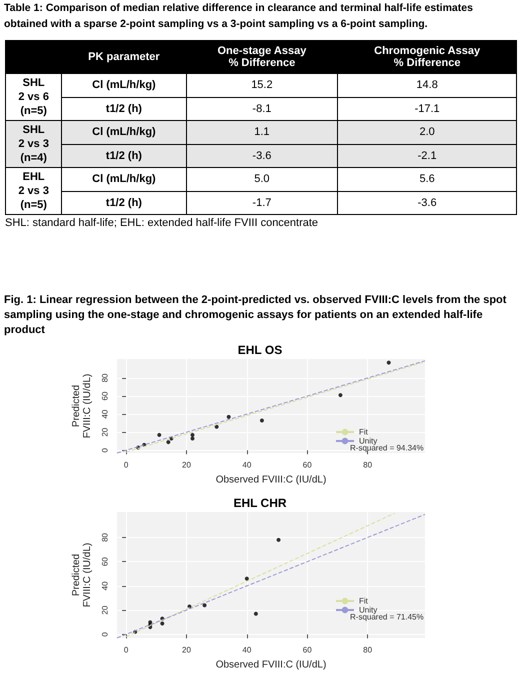  I want to click on annotation: R-squared = 94.34%, so click(387, 448).